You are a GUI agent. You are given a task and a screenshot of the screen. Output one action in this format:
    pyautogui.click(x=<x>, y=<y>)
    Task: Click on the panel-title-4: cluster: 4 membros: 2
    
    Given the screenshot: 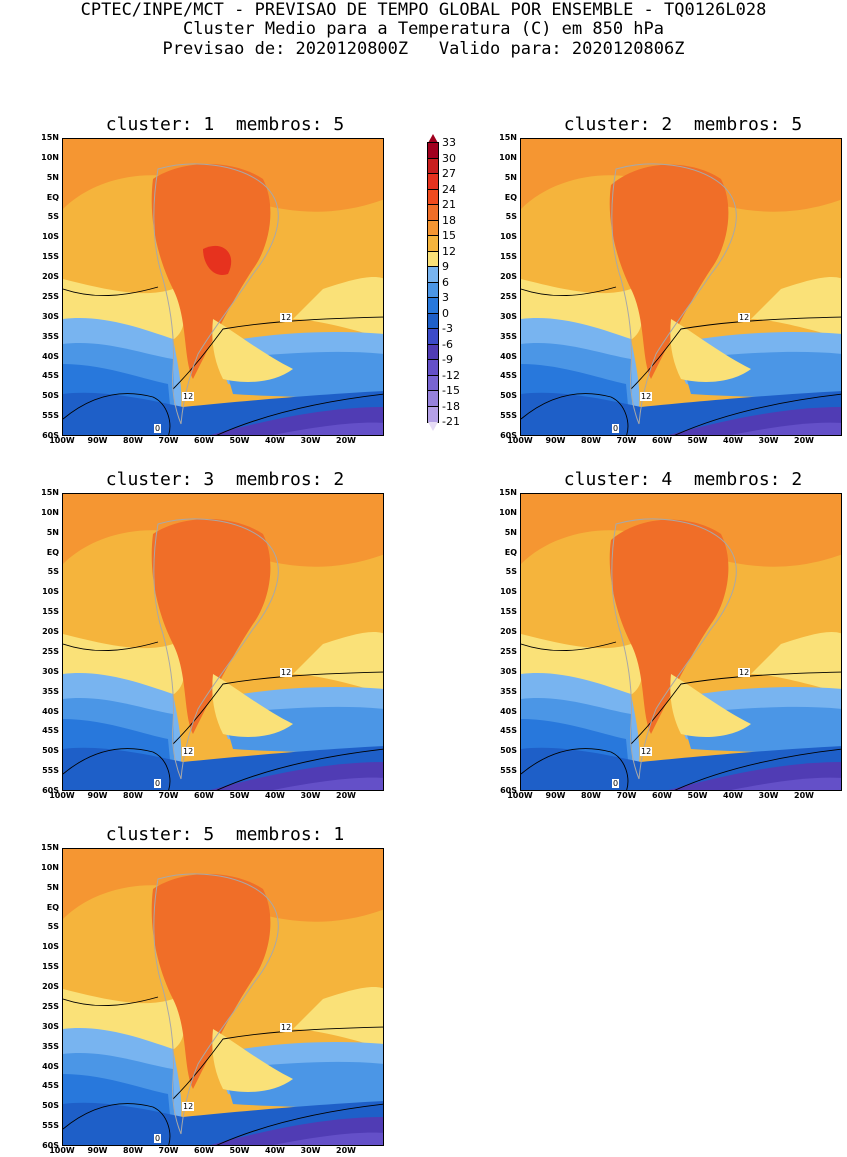 What is the action you would take?
    pyautogui.click(x=683, y=479)
    